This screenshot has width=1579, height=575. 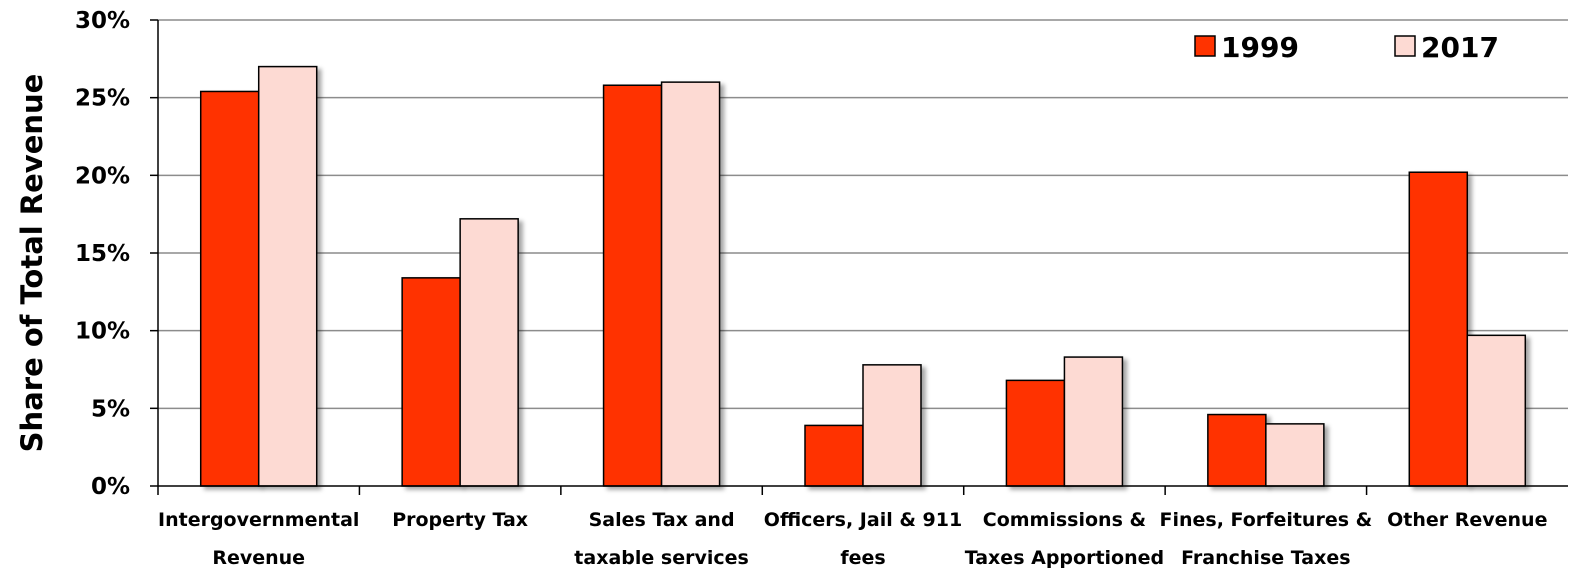 I want to click on y-tick-label: 15%, so click(x=102, y=254).